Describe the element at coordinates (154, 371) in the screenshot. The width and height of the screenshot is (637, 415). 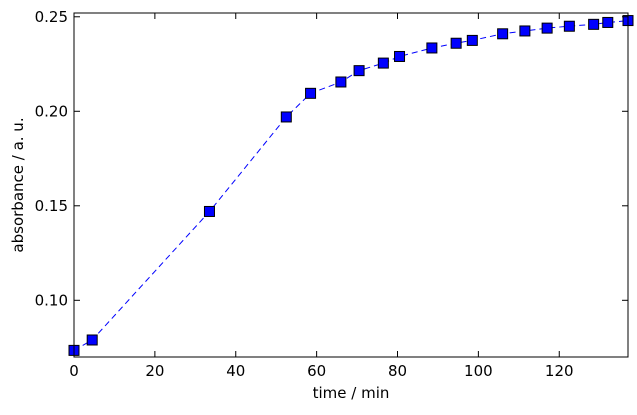
I see `x-tick-label: 20` at that location.